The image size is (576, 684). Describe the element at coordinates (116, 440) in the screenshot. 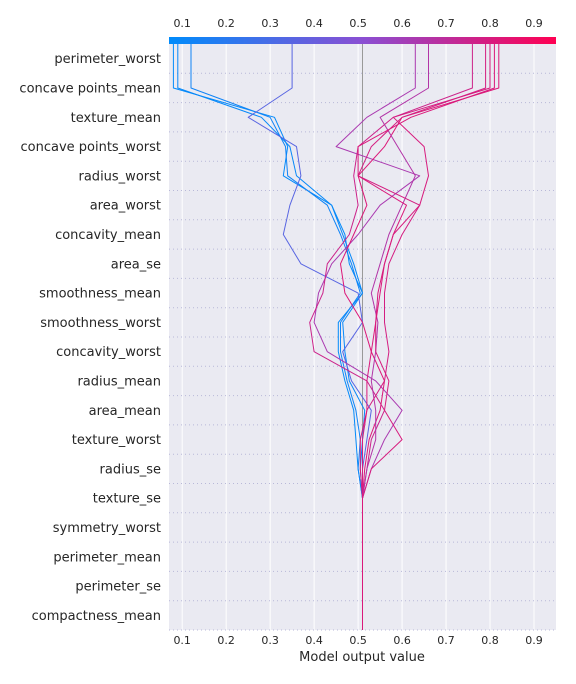

I see `feature-label: texture_worst` at that location.